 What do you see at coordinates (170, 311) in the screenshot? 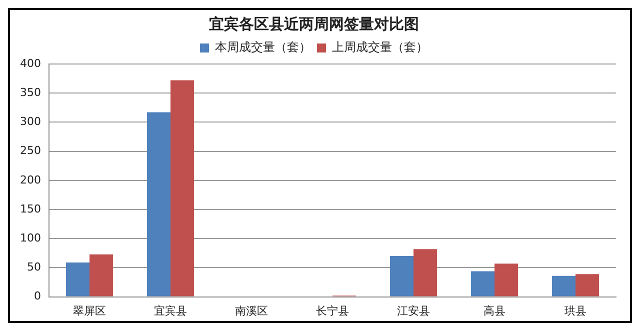
I see `x-tick-label: 宜宾县` at bounding box center [170, 311].